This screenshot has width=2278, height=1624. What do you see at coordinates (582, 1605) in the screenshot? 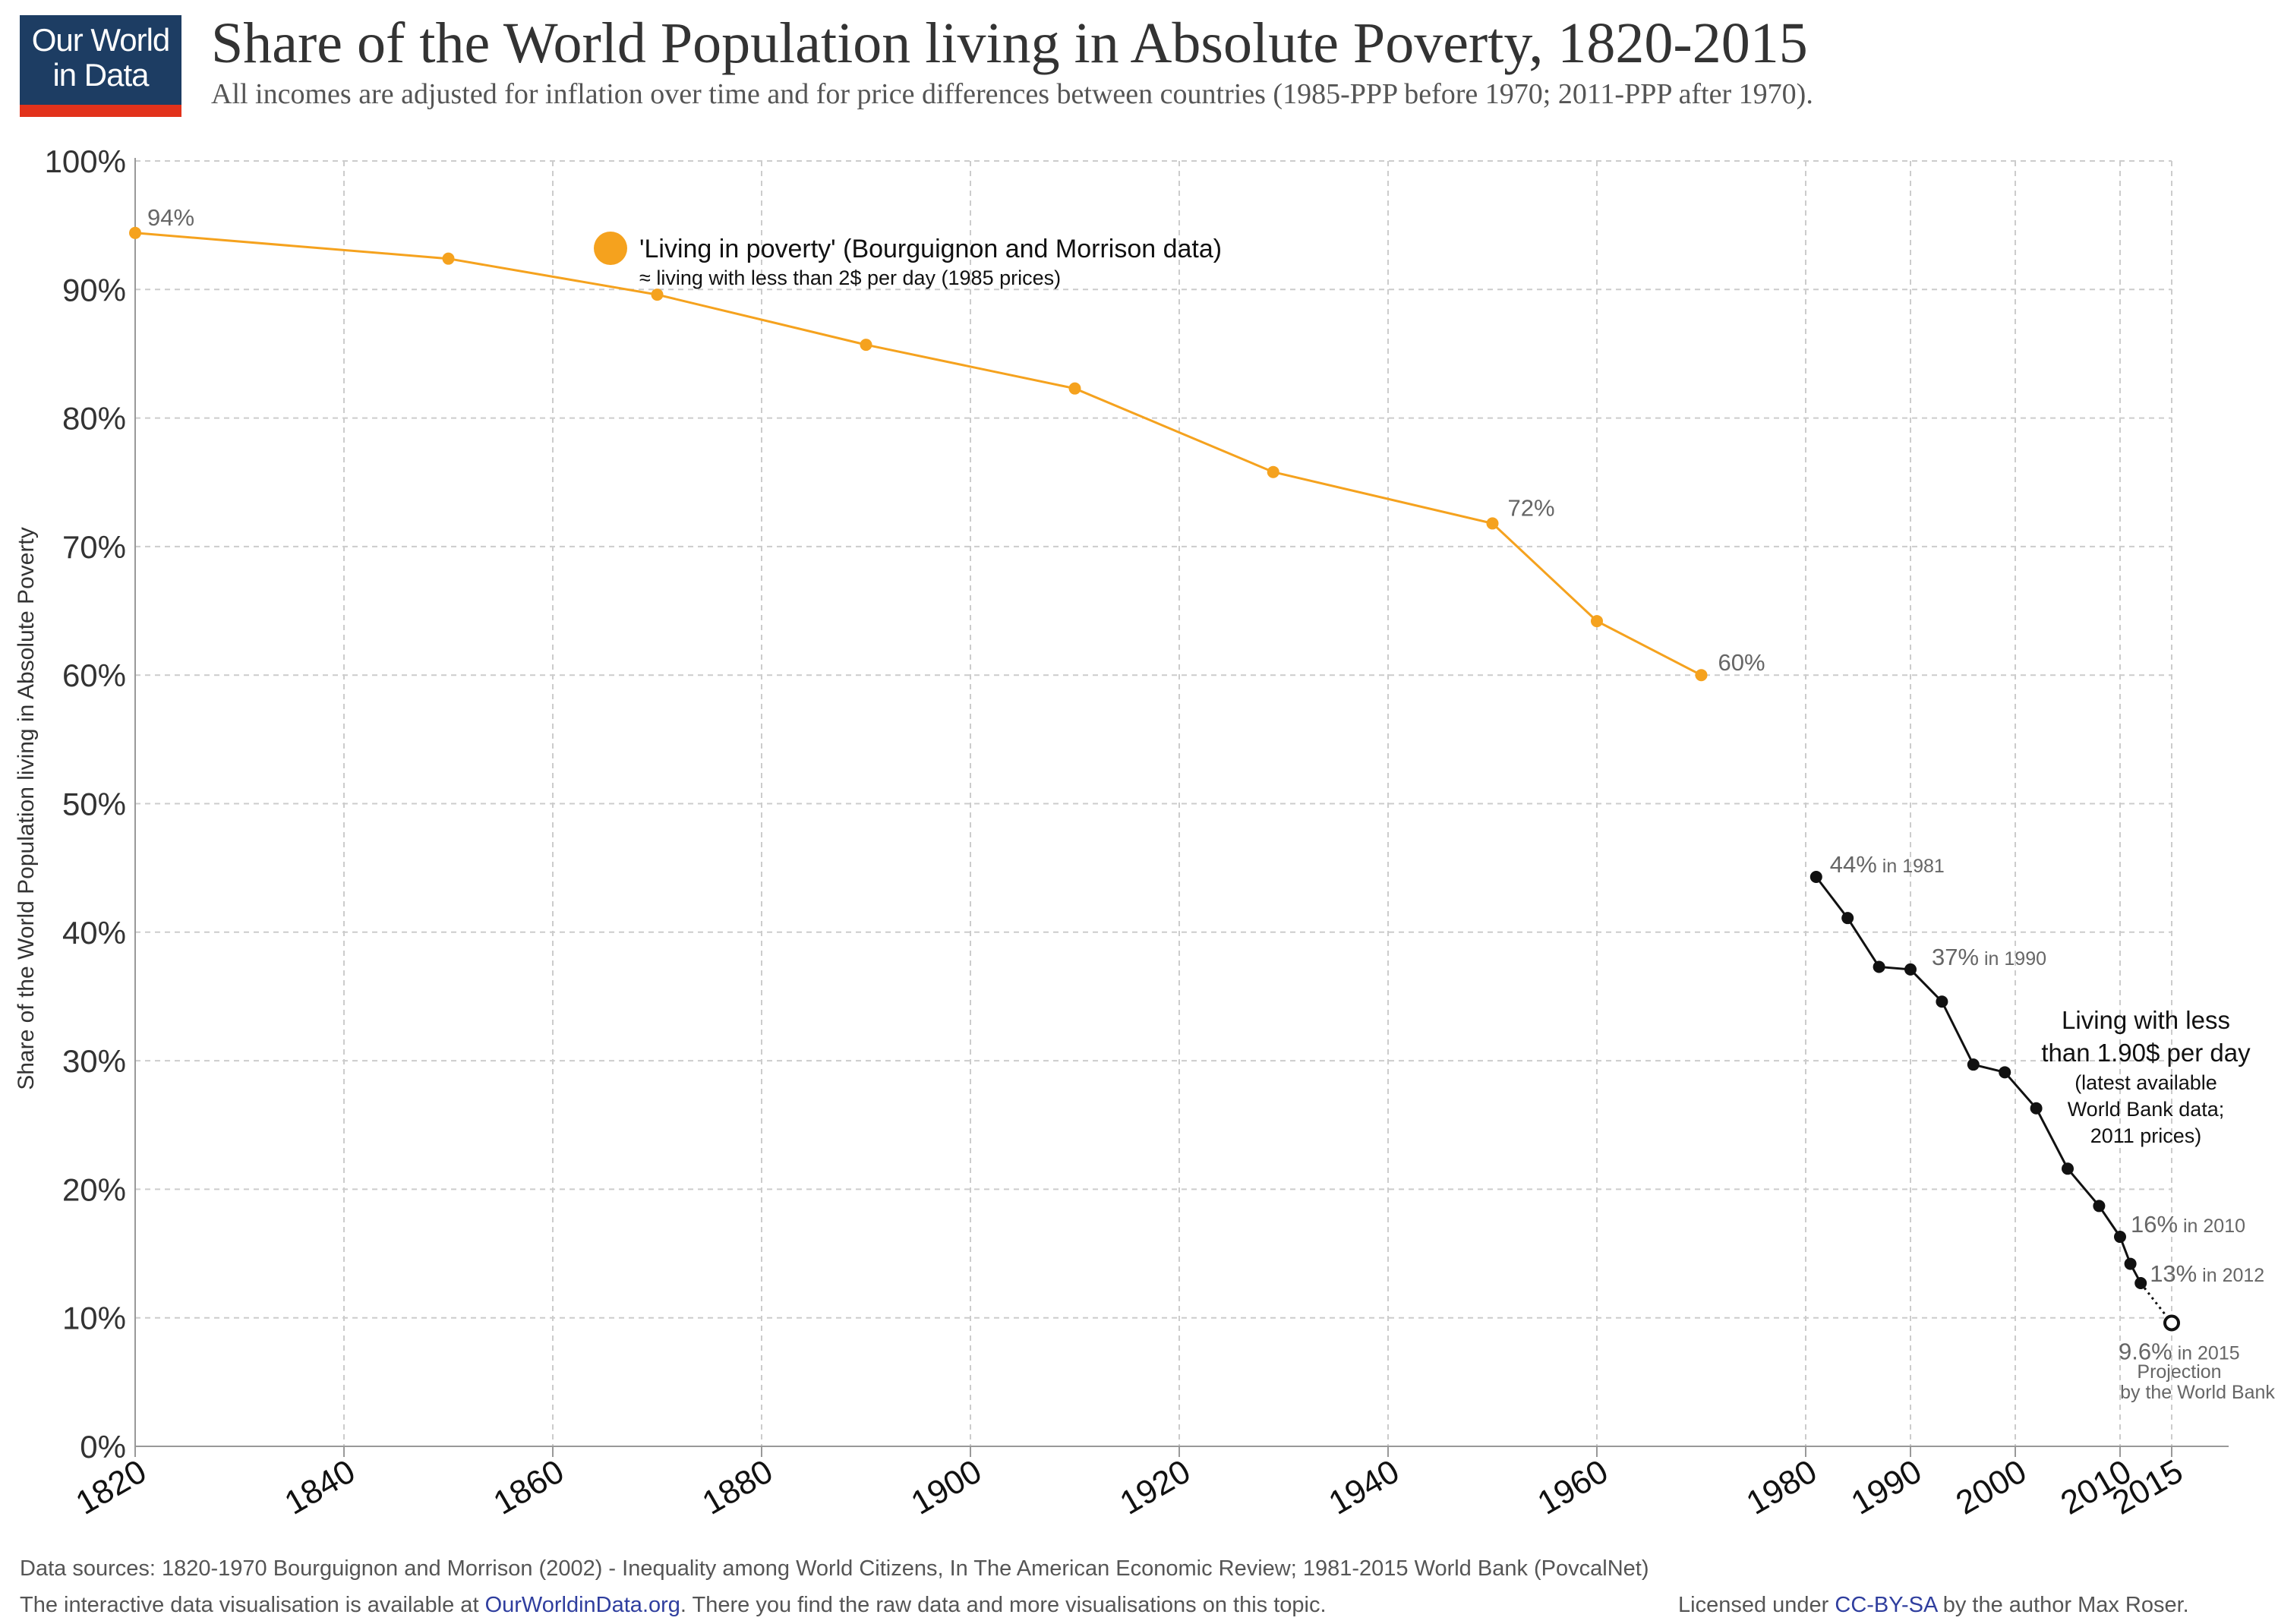
I see `owid-link: OurWorldinData.org` at bounding box center [582, 1605].